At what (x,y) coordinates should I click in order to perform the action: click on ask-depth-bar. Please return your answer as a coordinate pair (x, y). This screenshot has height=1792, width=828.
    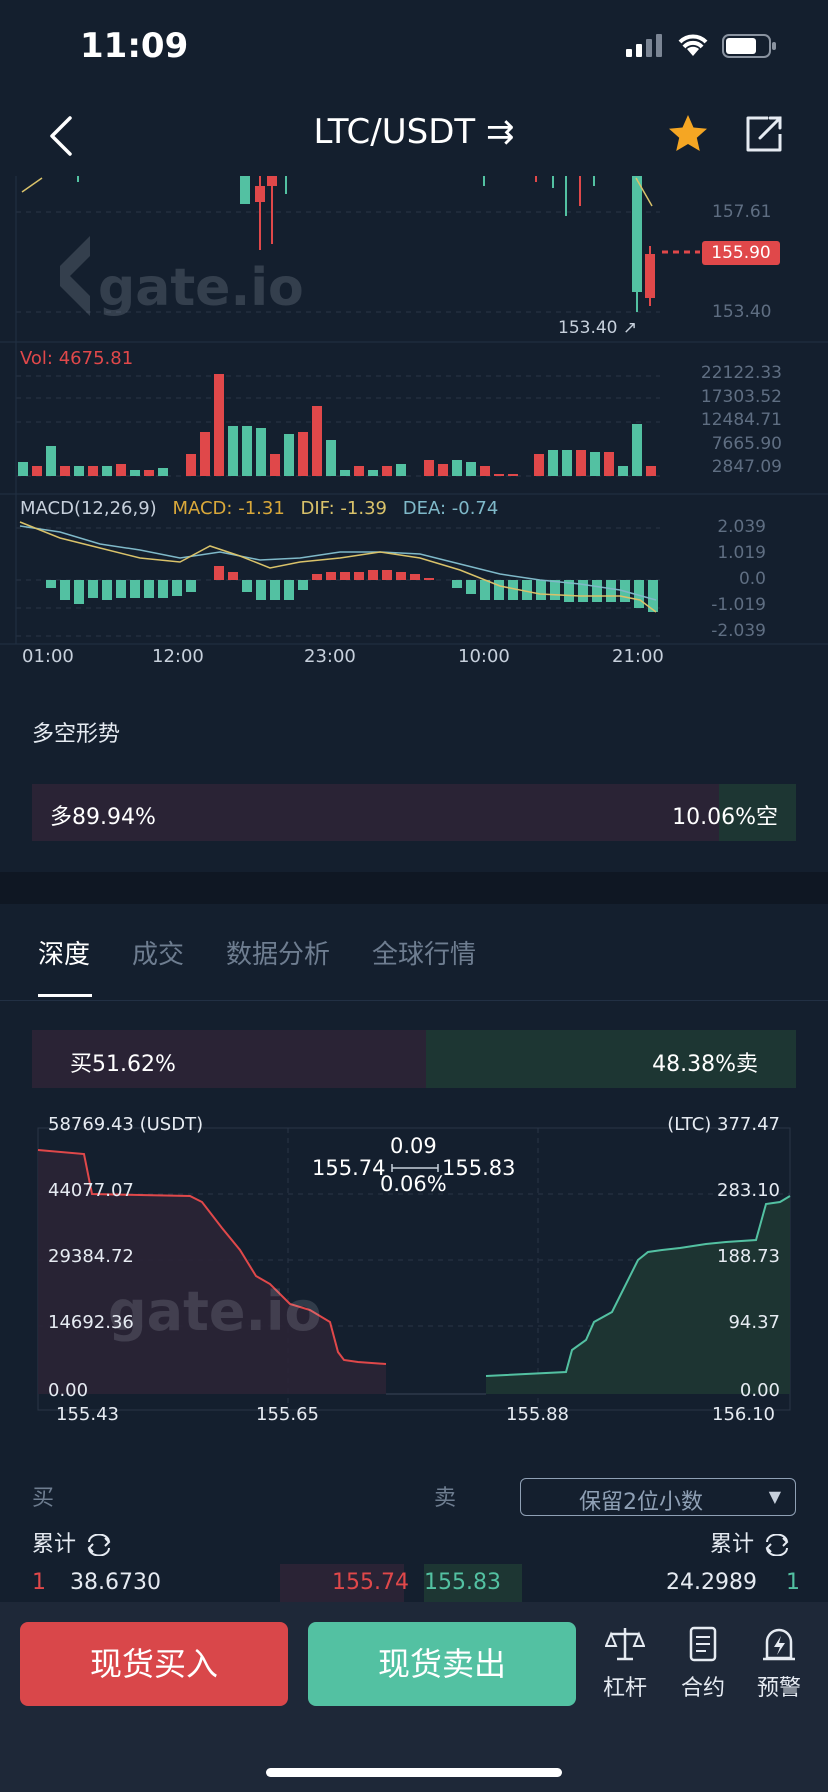
    Looking at the image, I should click on (473, 1583).